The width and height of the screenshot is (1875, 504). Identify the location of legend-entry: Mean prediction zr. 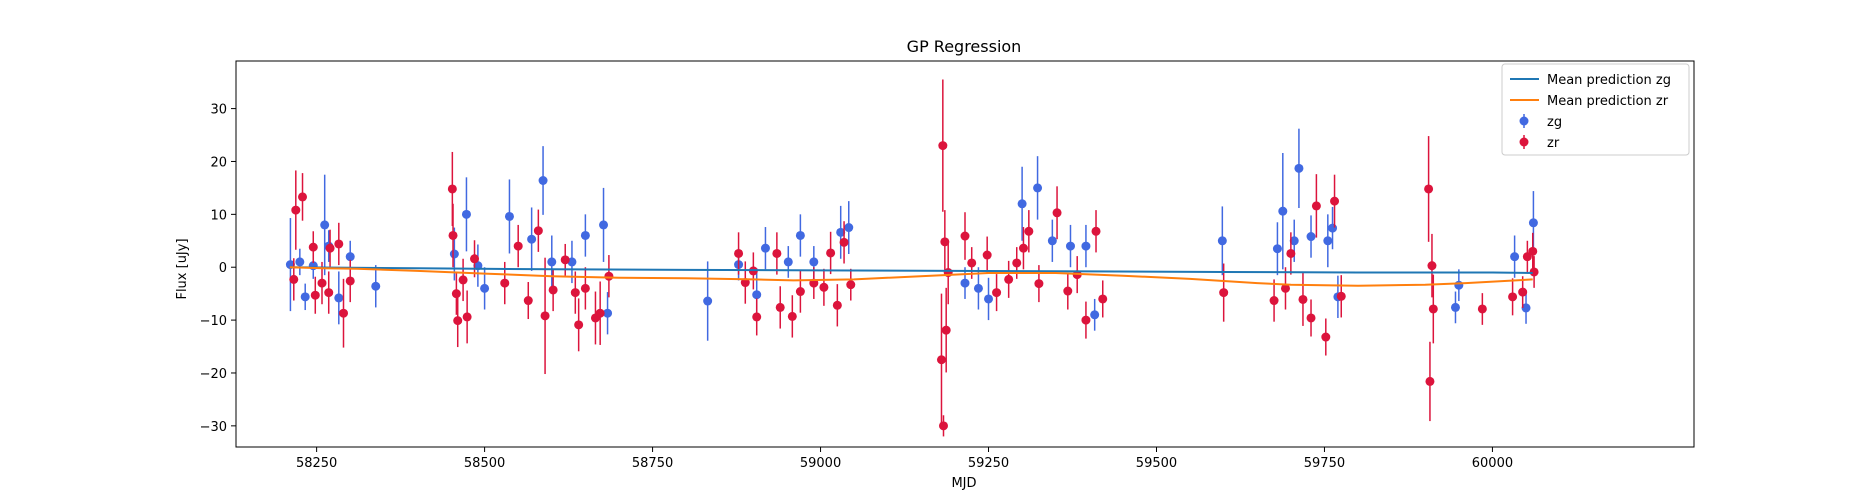
(1589, 101).